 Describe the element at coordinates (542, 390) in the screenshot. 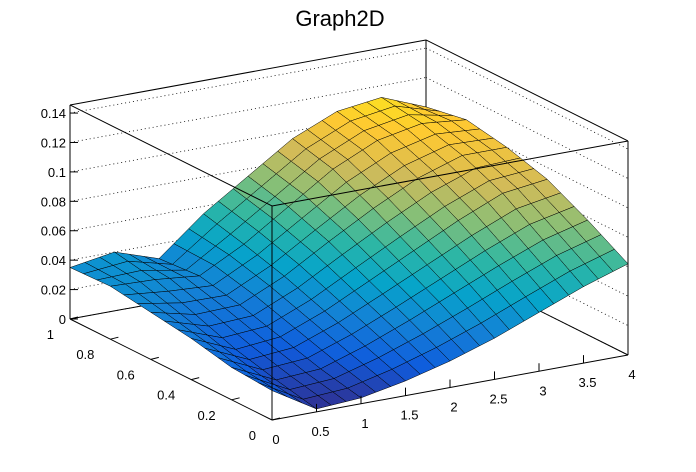

I see `x-tick-label: 3` at that location.